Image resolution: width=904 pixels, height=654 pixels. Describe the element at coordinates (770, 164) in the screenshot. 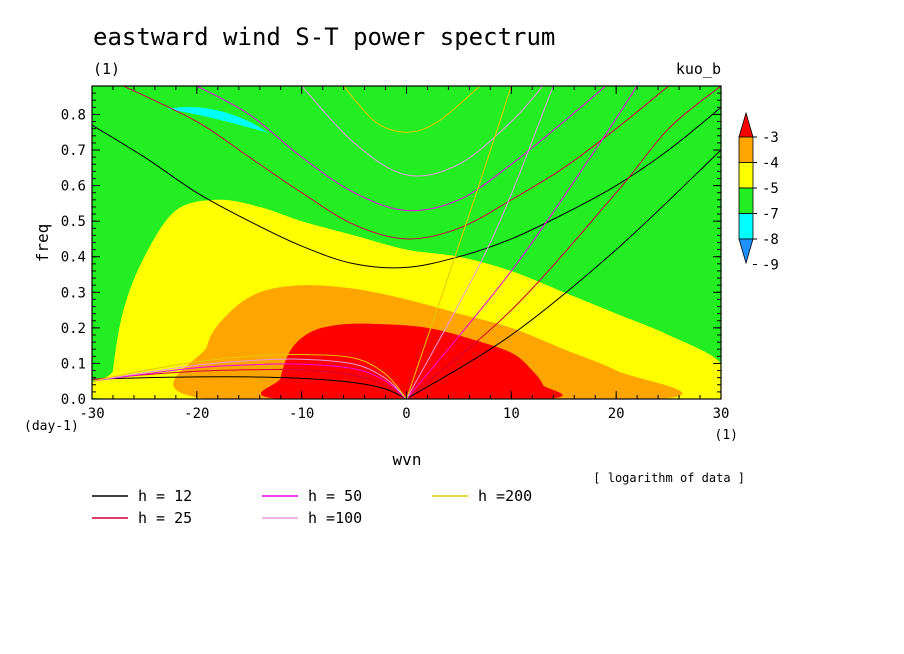

I see `colorbar-label: -4` at that location.